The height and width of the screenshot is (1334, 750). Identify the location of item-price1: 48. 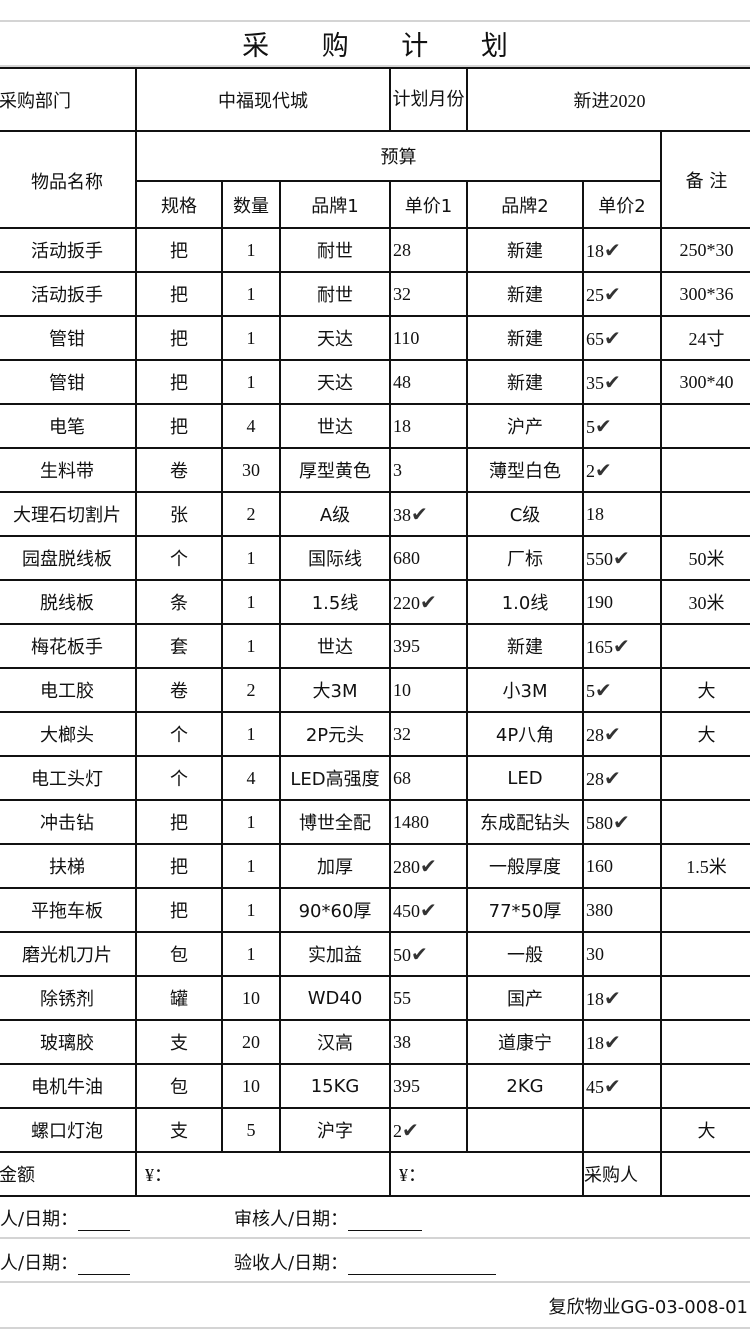
(429, 382).